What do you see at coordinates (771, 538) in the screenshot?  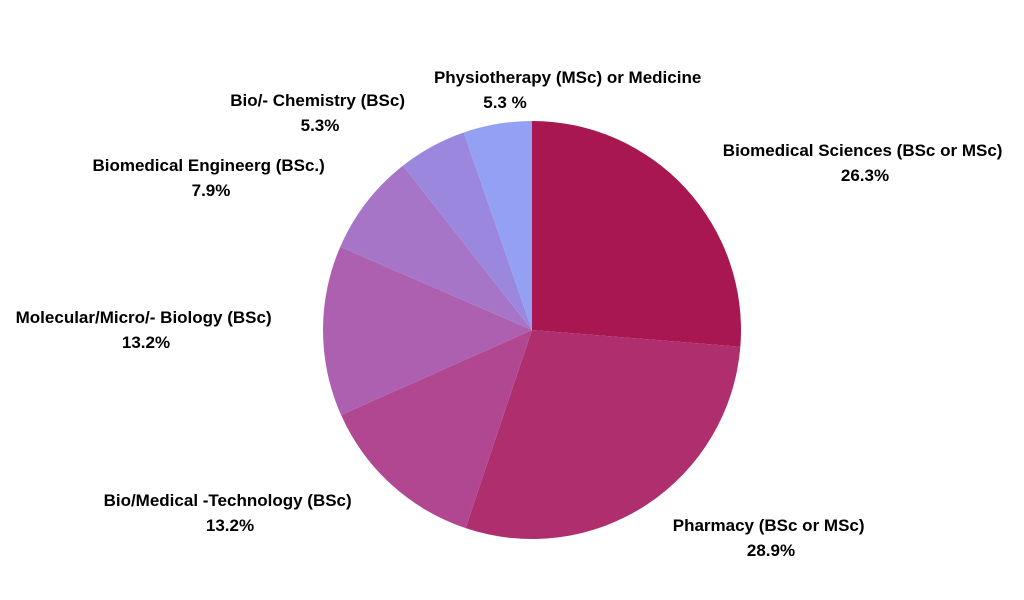 I see `slice-label-pharmacy: Pharmacy (BSc or MSc) 28.9%` at bounding box center [771, 538].